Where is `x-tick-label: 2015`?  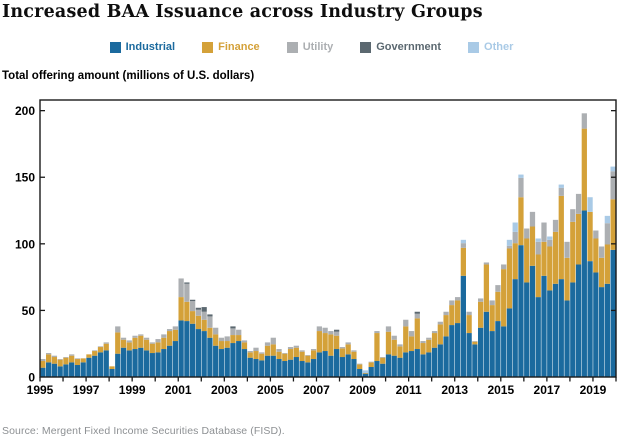
x-tick-label: 2015 is located at coordinates (500, 390).